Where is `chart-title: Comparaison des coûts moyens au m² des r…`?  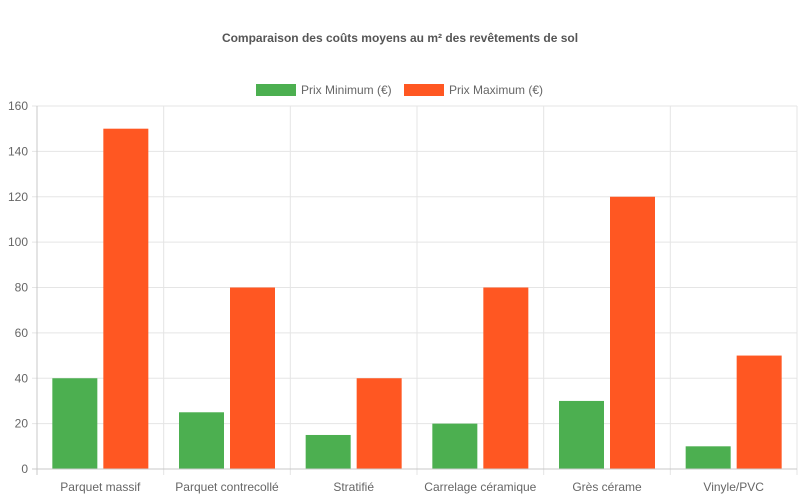 chart-title: Comparaison des coûts moyens au m² des r… is located at coordinates (400, 38).